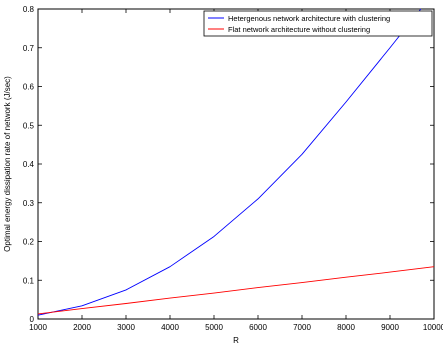 The height and width of the screenshot is (344, 443). Describe the element at coordinates (29, 242) in the screenshot. I see `y-tick-label: 0.2` at that location.